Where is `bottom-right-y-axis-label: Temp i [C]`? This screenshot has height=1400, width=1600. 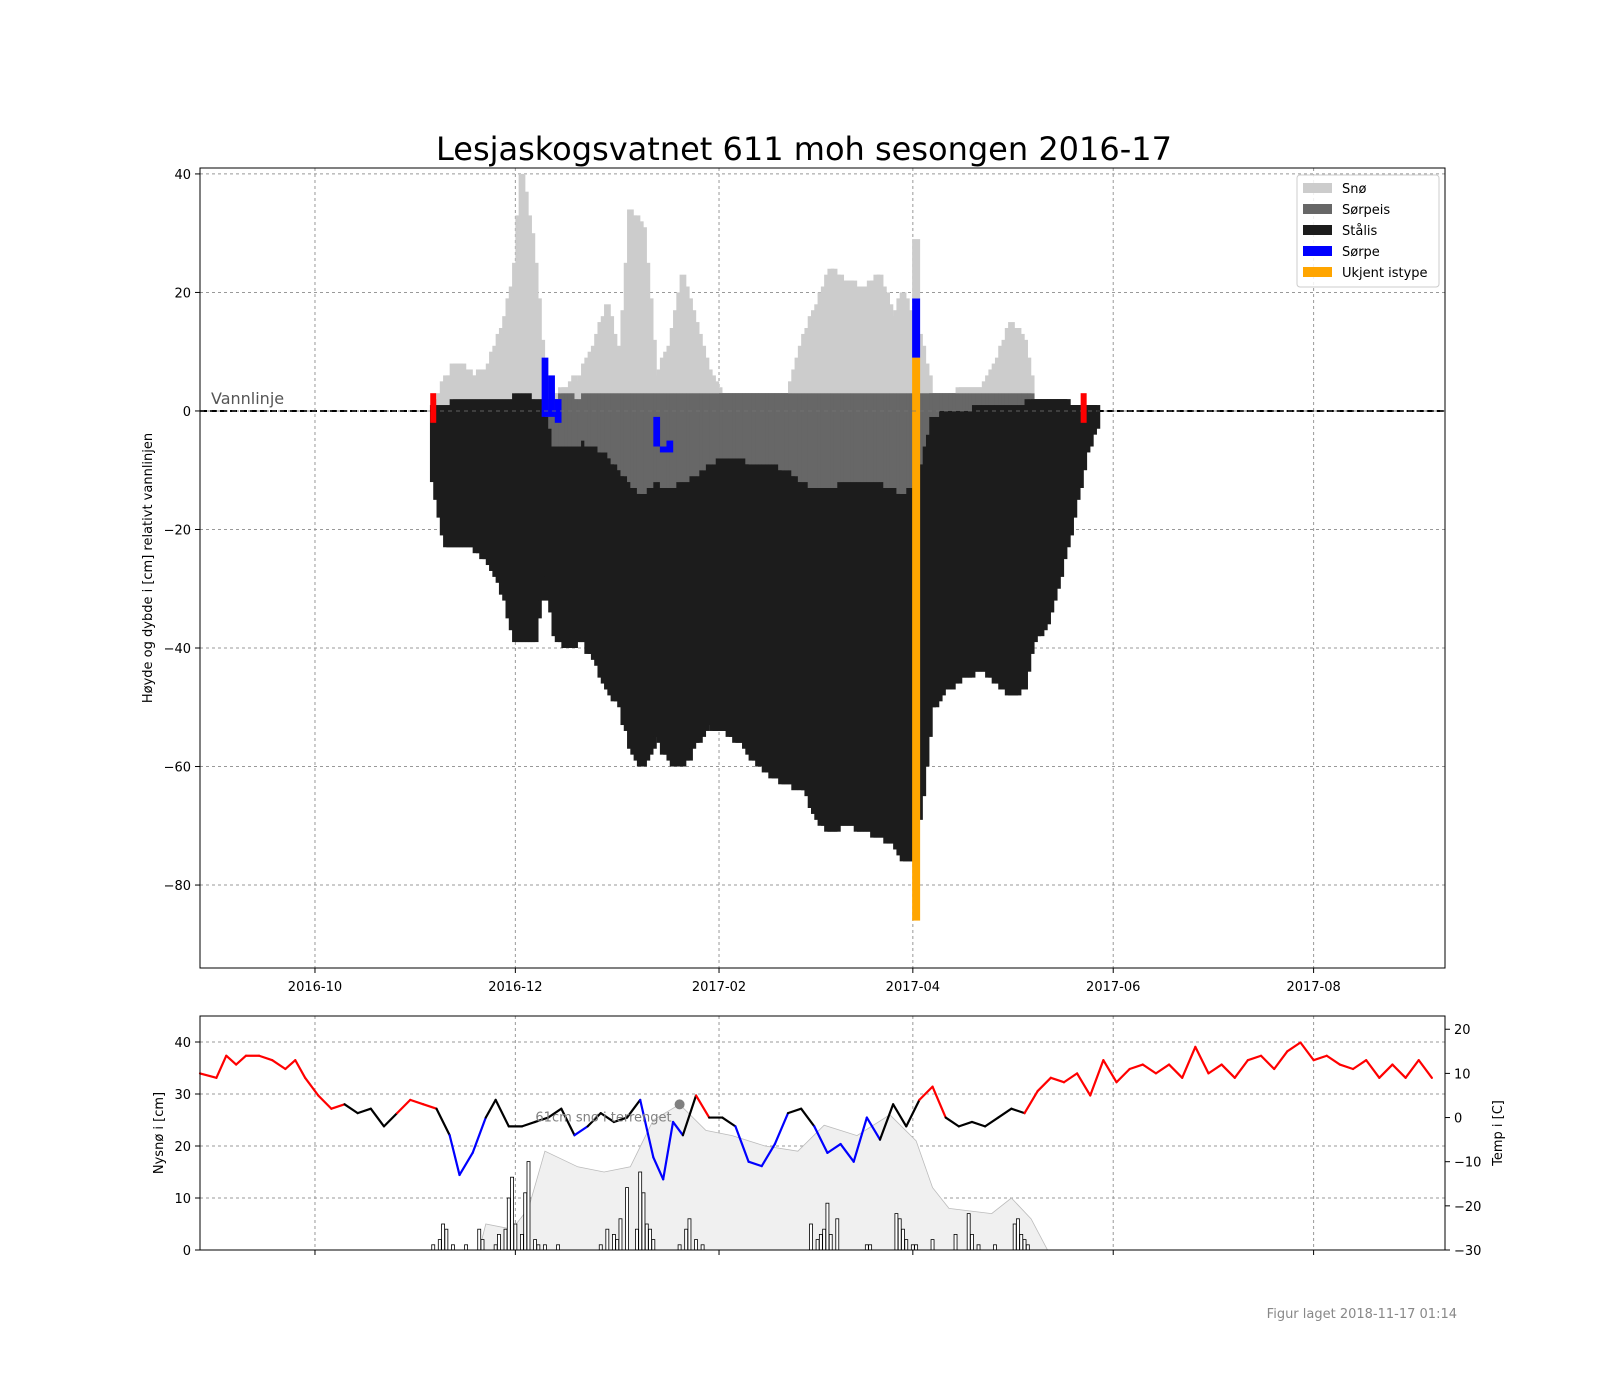
bottom-right-y-axis-label: Temp i [C] is located at coordinates (1498, 1133).